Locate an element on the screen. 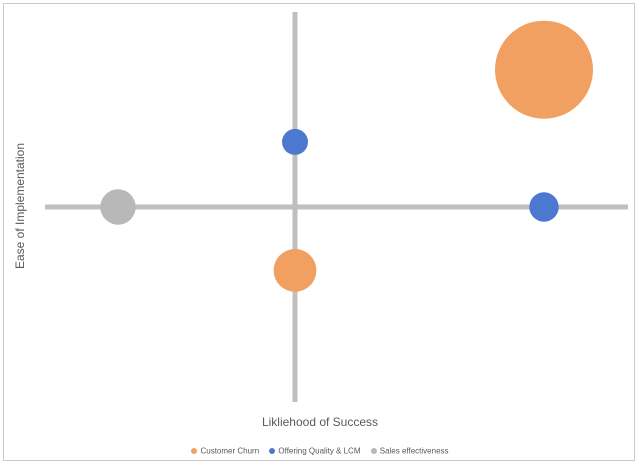 This screenshot has height=466, width=640. legend-label: Offering Quality & LCM is located at coordinates (319, 451).